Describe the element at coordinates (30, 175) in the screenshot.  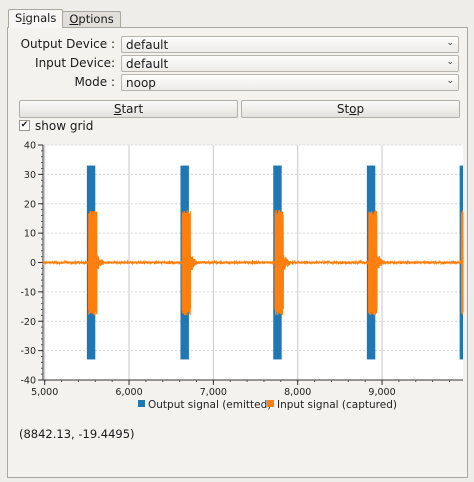
I see `y-tick-label: 30` at that location.